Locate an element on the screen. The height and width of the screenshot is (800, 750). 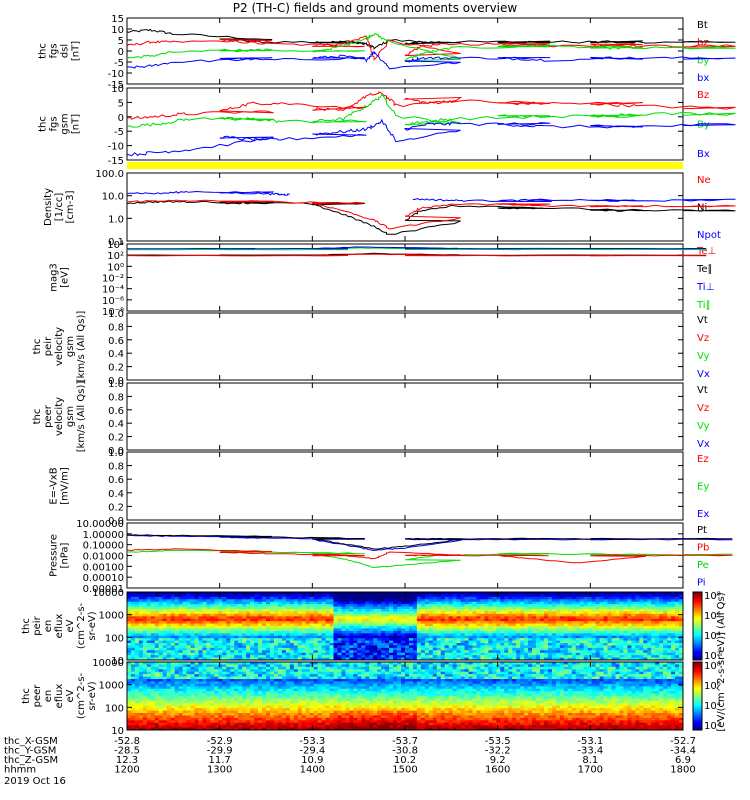
legend-entry: Vt is located at coordinates (702, 320).